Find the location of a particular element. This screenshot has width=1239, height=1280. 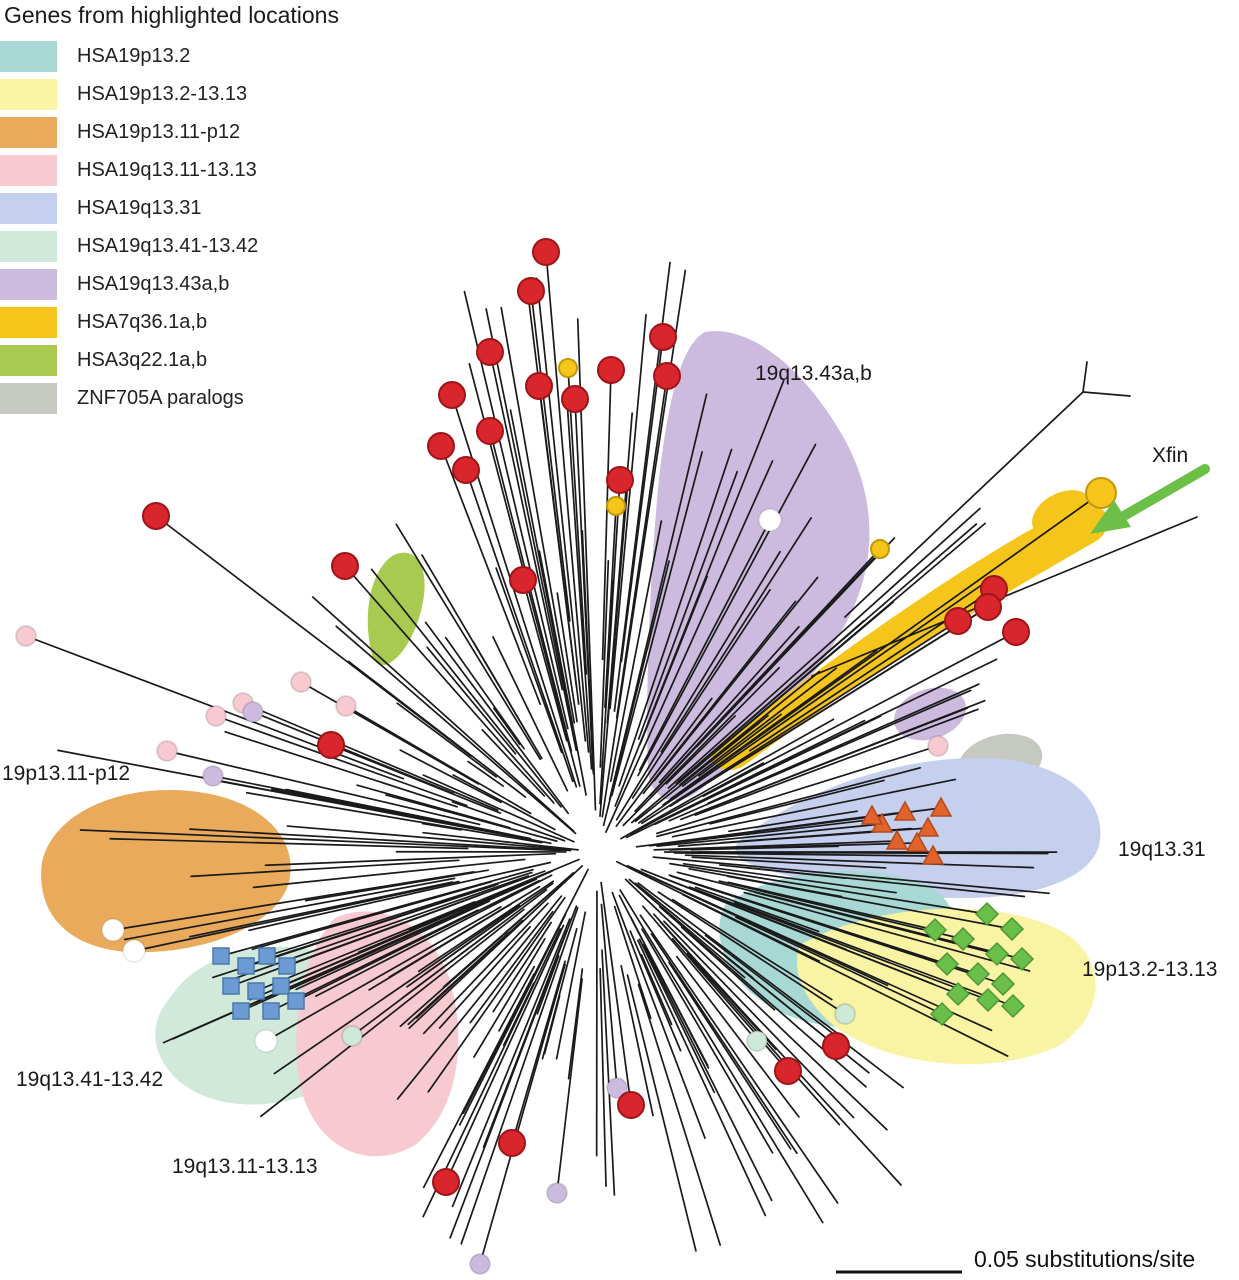

yellow-circle-marker is located at coordinates (568, 368).